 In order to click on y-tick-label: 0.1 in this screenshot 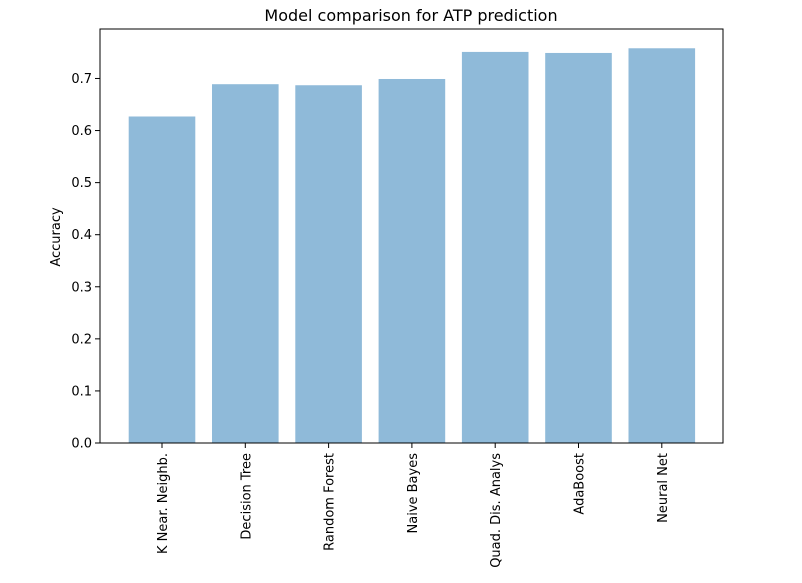, I will do `click(81, 391)`.